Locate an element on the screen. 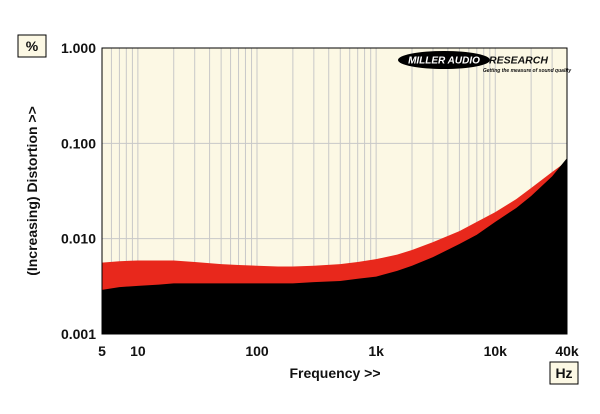 This screenshot has height=414, width=600. x-tick-label: 10k is located at coordinates (496, 351).